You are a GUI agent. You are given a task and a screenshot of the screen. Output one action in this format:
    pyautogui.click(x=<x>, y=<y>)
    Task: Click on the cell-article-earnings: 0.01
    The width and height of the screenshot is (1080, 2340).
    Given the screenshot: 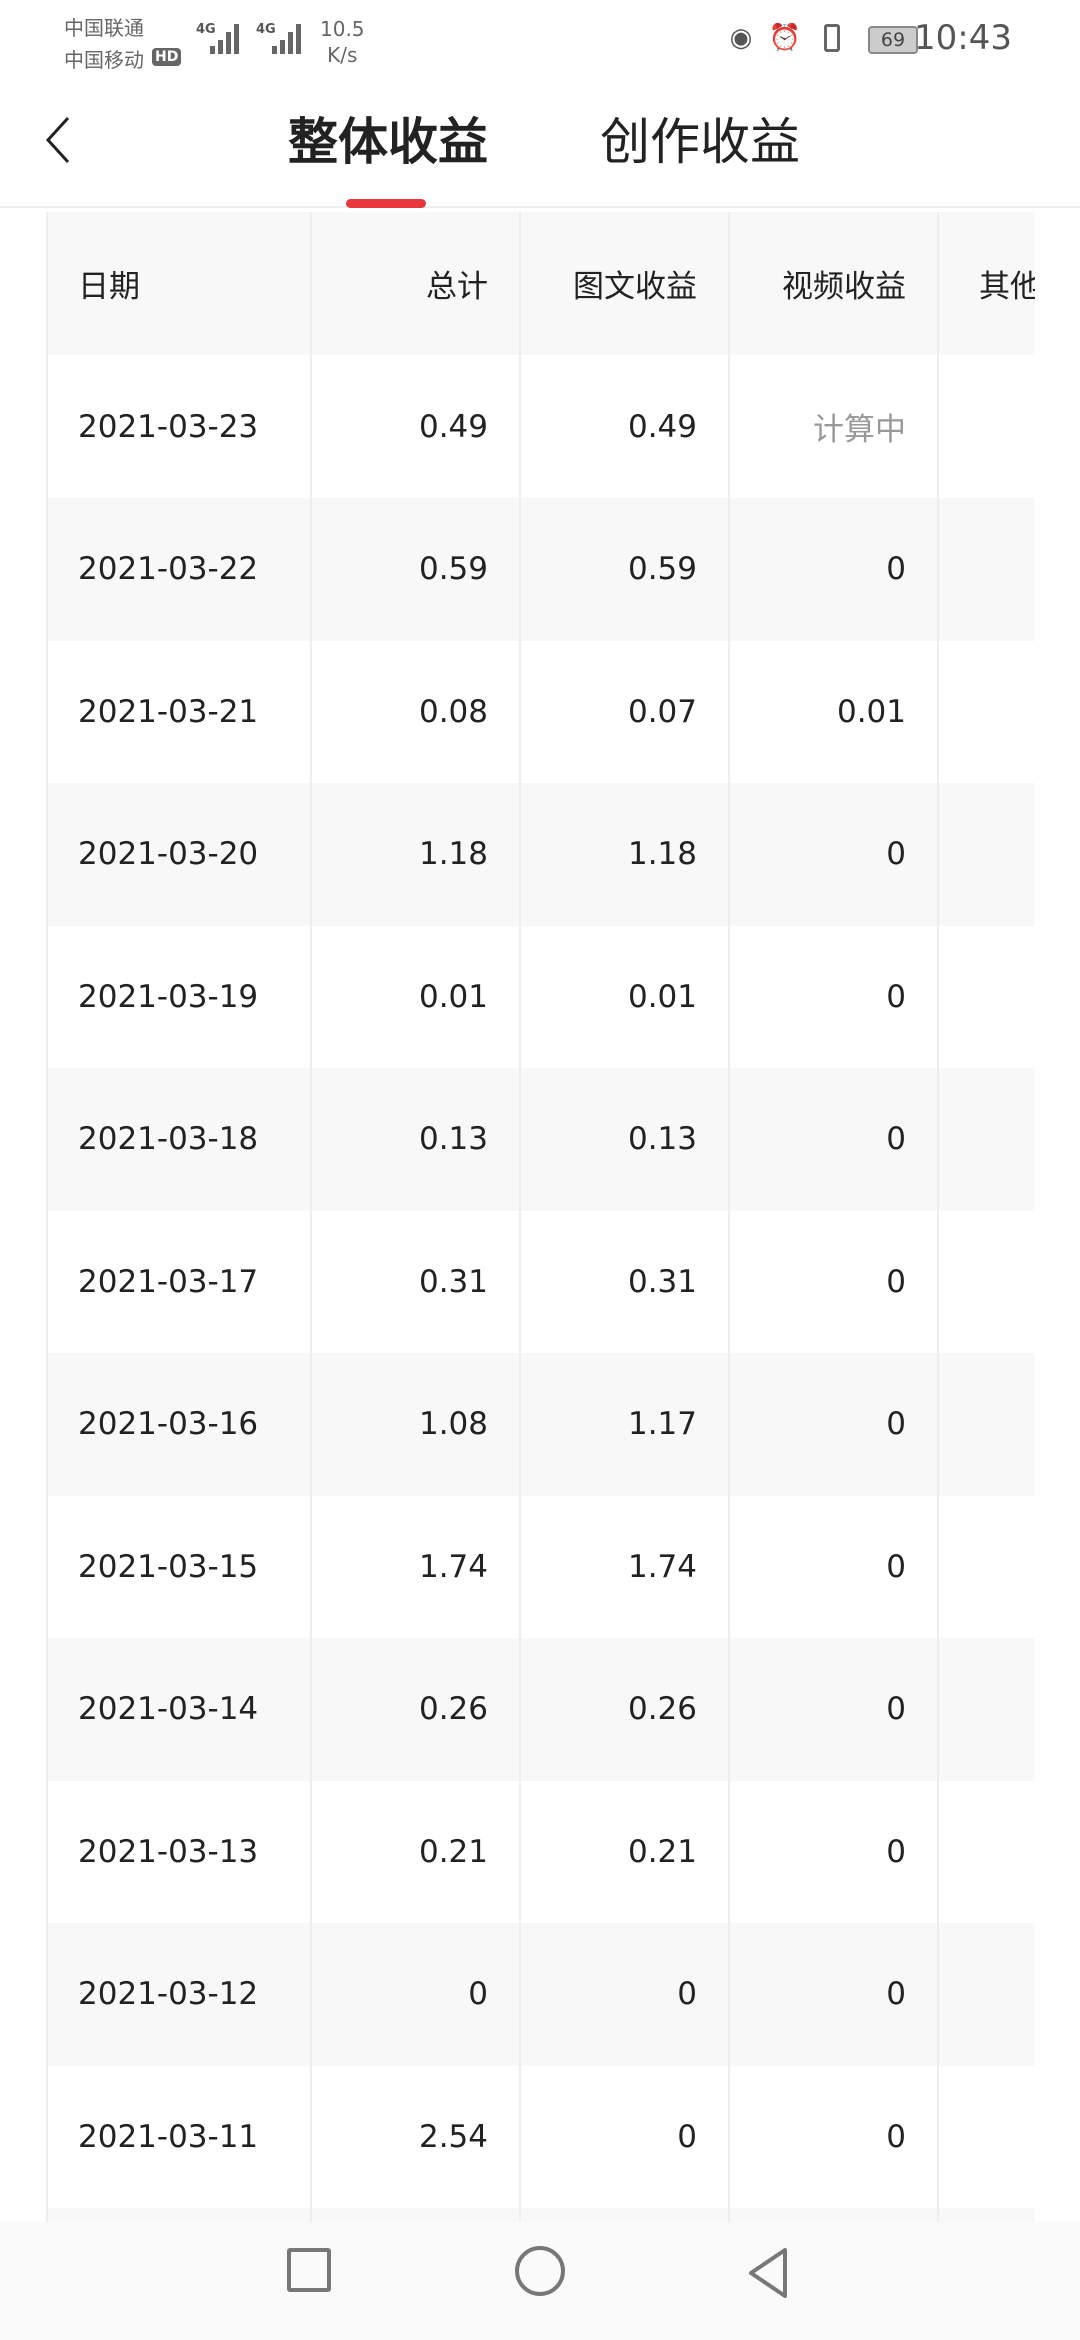 What is the action you would take?
    pyautogui.click(x=625, y=996)
    